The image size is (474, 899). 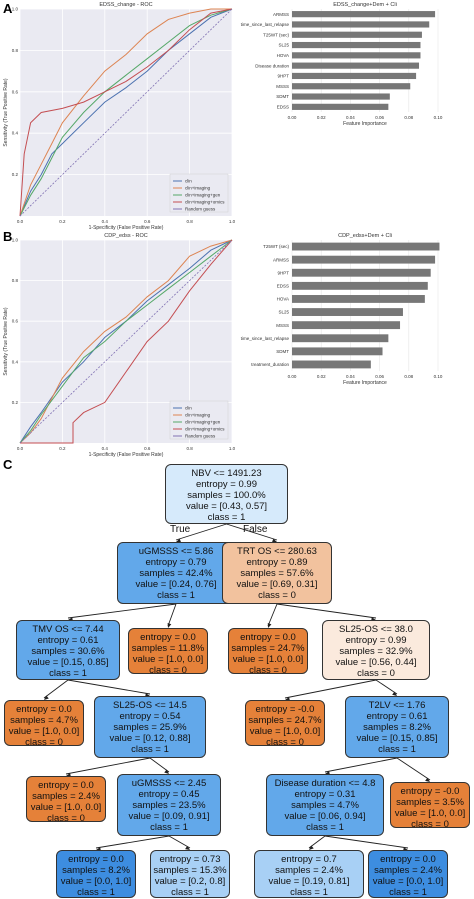 What do you see at coordinates (190, 859) in the screenshot?
I see `tree-node-line: entropy = 0.73` at bounding box center [190, 859].